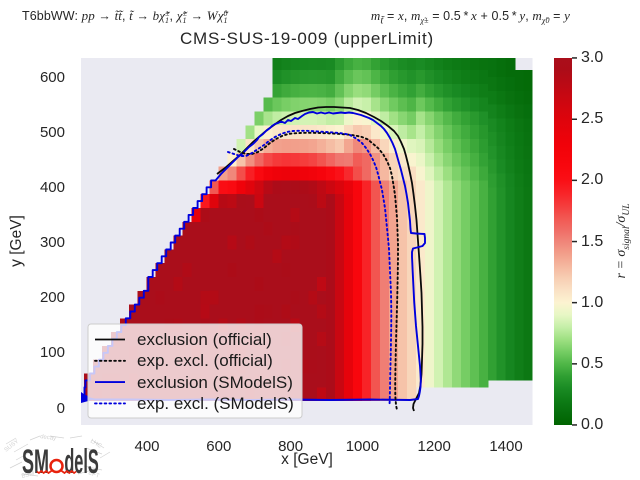 This screenshot has width=640, height=480. Describe the element at coordinates (48, 438) in the screenshot. I see `svg-text: decay` at that location.